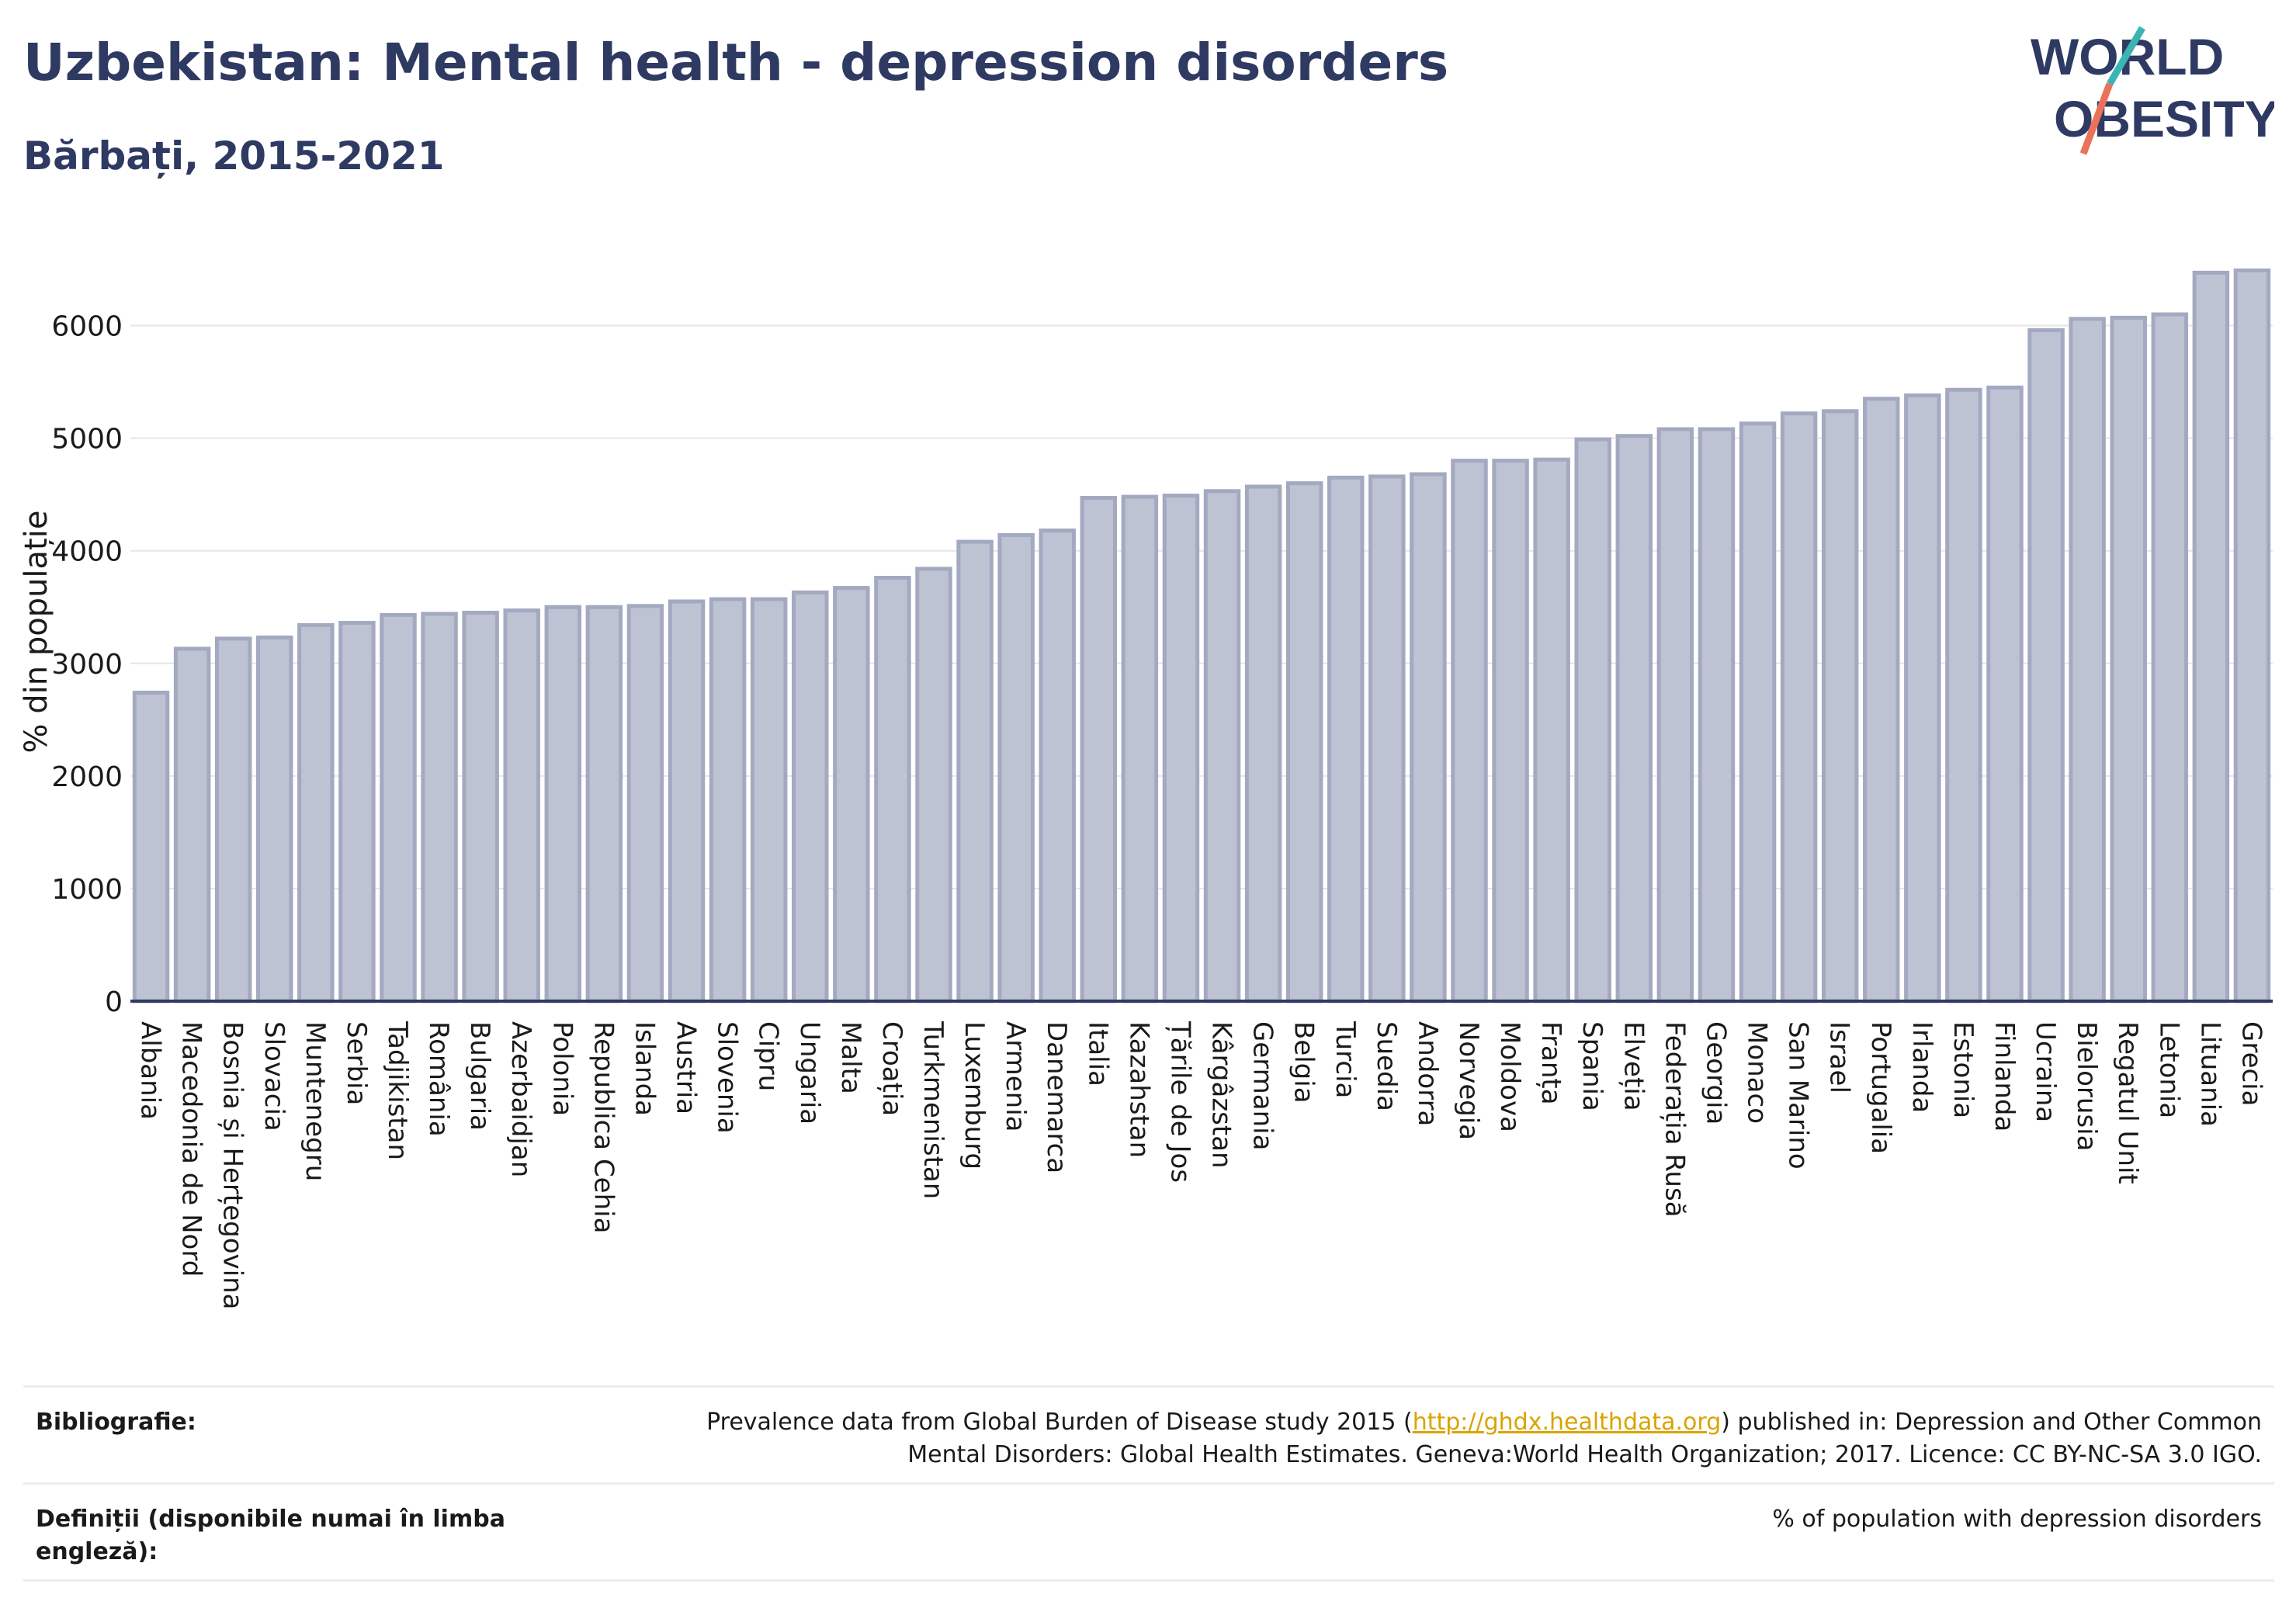 Image resolution: width=2296 pixels, height=1622 pixels. Describe the element at coordinates (315, 1101) in the screenshot. I see `x-tick-label: Muntenegru` at that location.